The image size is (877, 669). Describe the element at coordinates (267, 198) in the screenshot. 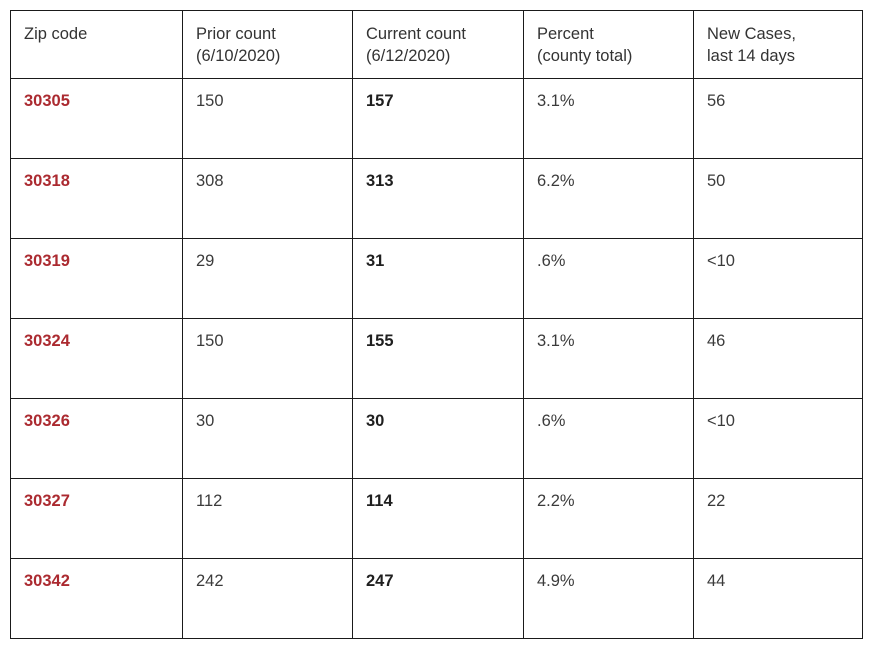

I see `prior-count-cell: 308` at that location.